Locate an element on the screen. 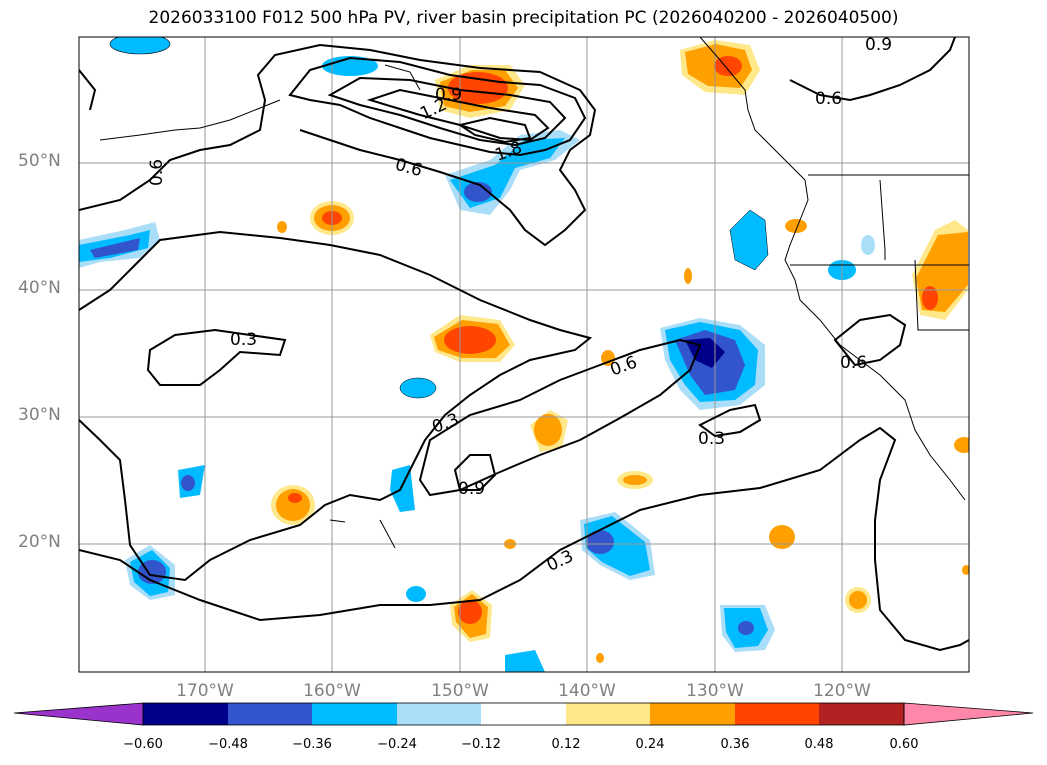  colorbar-tick: −0.12 is located at coordinates (481, 744).